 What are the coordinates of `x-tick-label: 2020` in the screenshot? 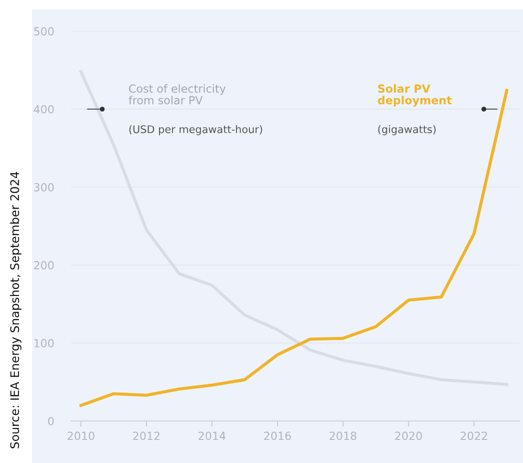 It's located at (408, 436).